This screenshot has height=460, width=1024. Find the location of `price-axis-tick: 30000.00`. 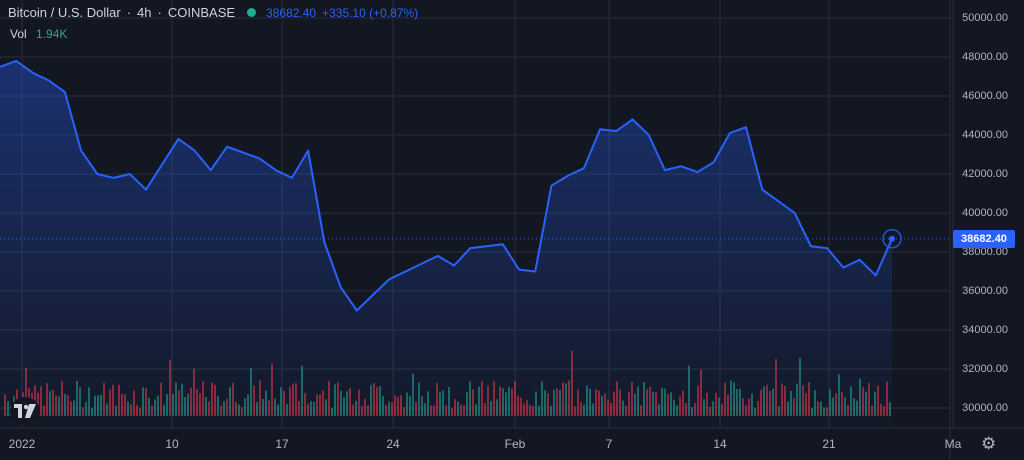

price-axis-tick: 30000.00 is located at coordinates (985, 408).